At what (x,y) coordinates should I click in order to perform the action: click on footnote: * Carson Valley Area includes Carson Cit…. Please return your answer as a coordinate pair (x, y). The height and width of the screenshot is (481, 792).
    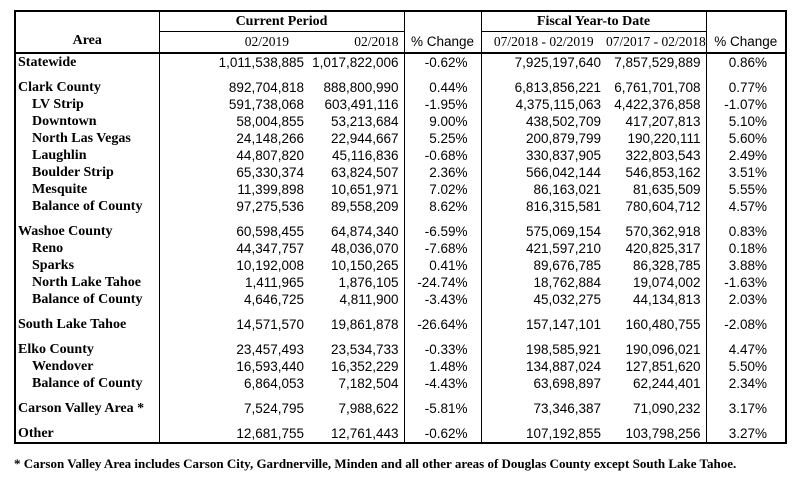
    Looking at the image, I should click on (375, 463).